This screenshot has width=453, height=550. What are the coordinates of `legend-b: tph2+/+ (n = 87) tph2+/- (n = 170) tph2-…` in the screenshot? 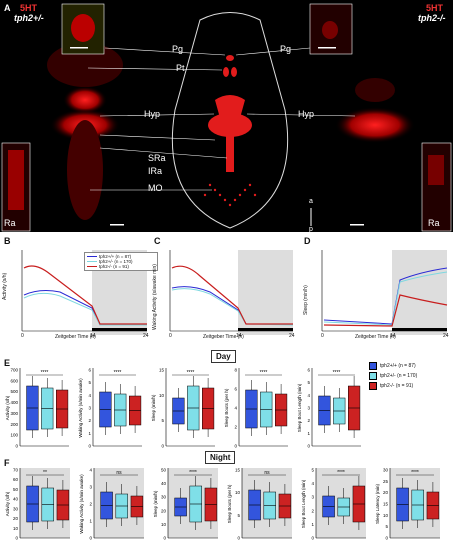 It's located at (121, 261).